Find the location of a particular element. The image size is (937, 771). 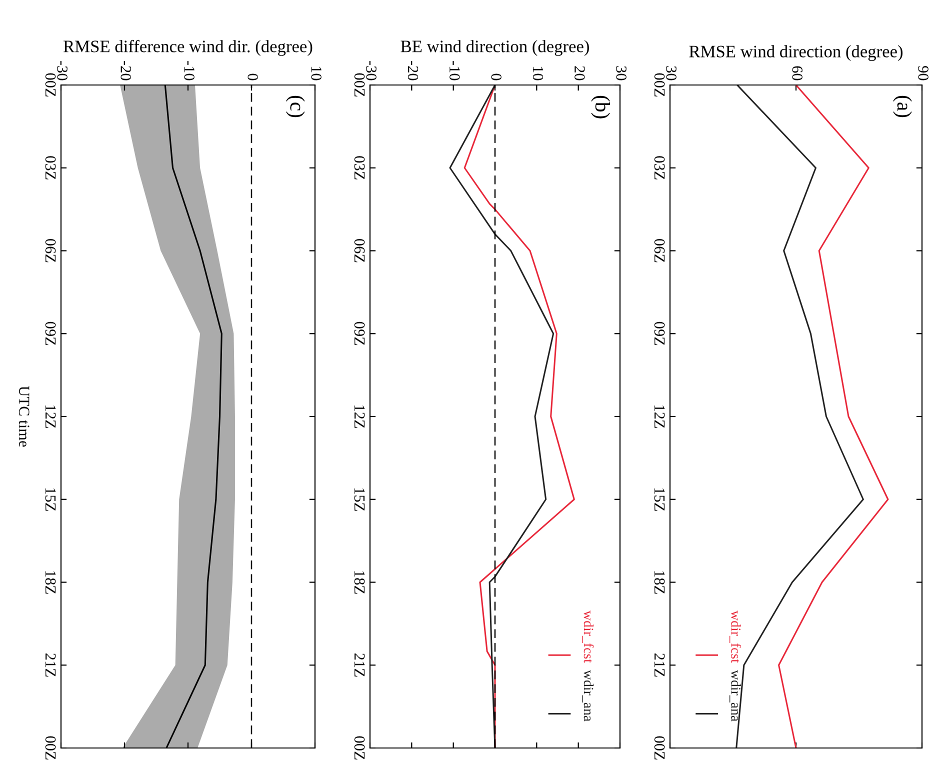

x-tick-label: 20 is located at coordinates (579, 73).